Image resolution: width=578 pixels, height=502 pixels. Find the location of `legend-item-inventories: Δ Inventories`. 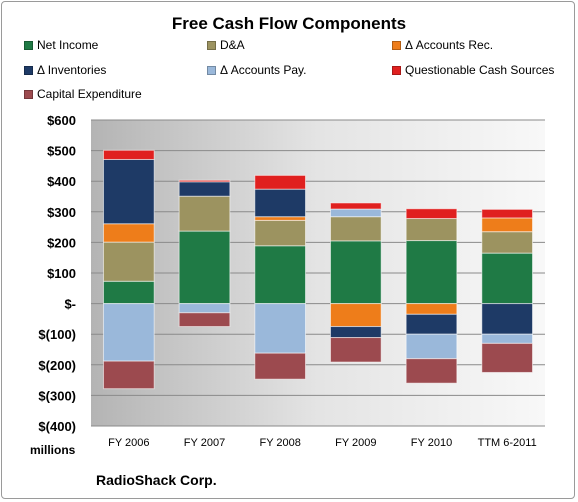

legend-item-inventories: Δ Inventories is located at coordinates (65, 70).